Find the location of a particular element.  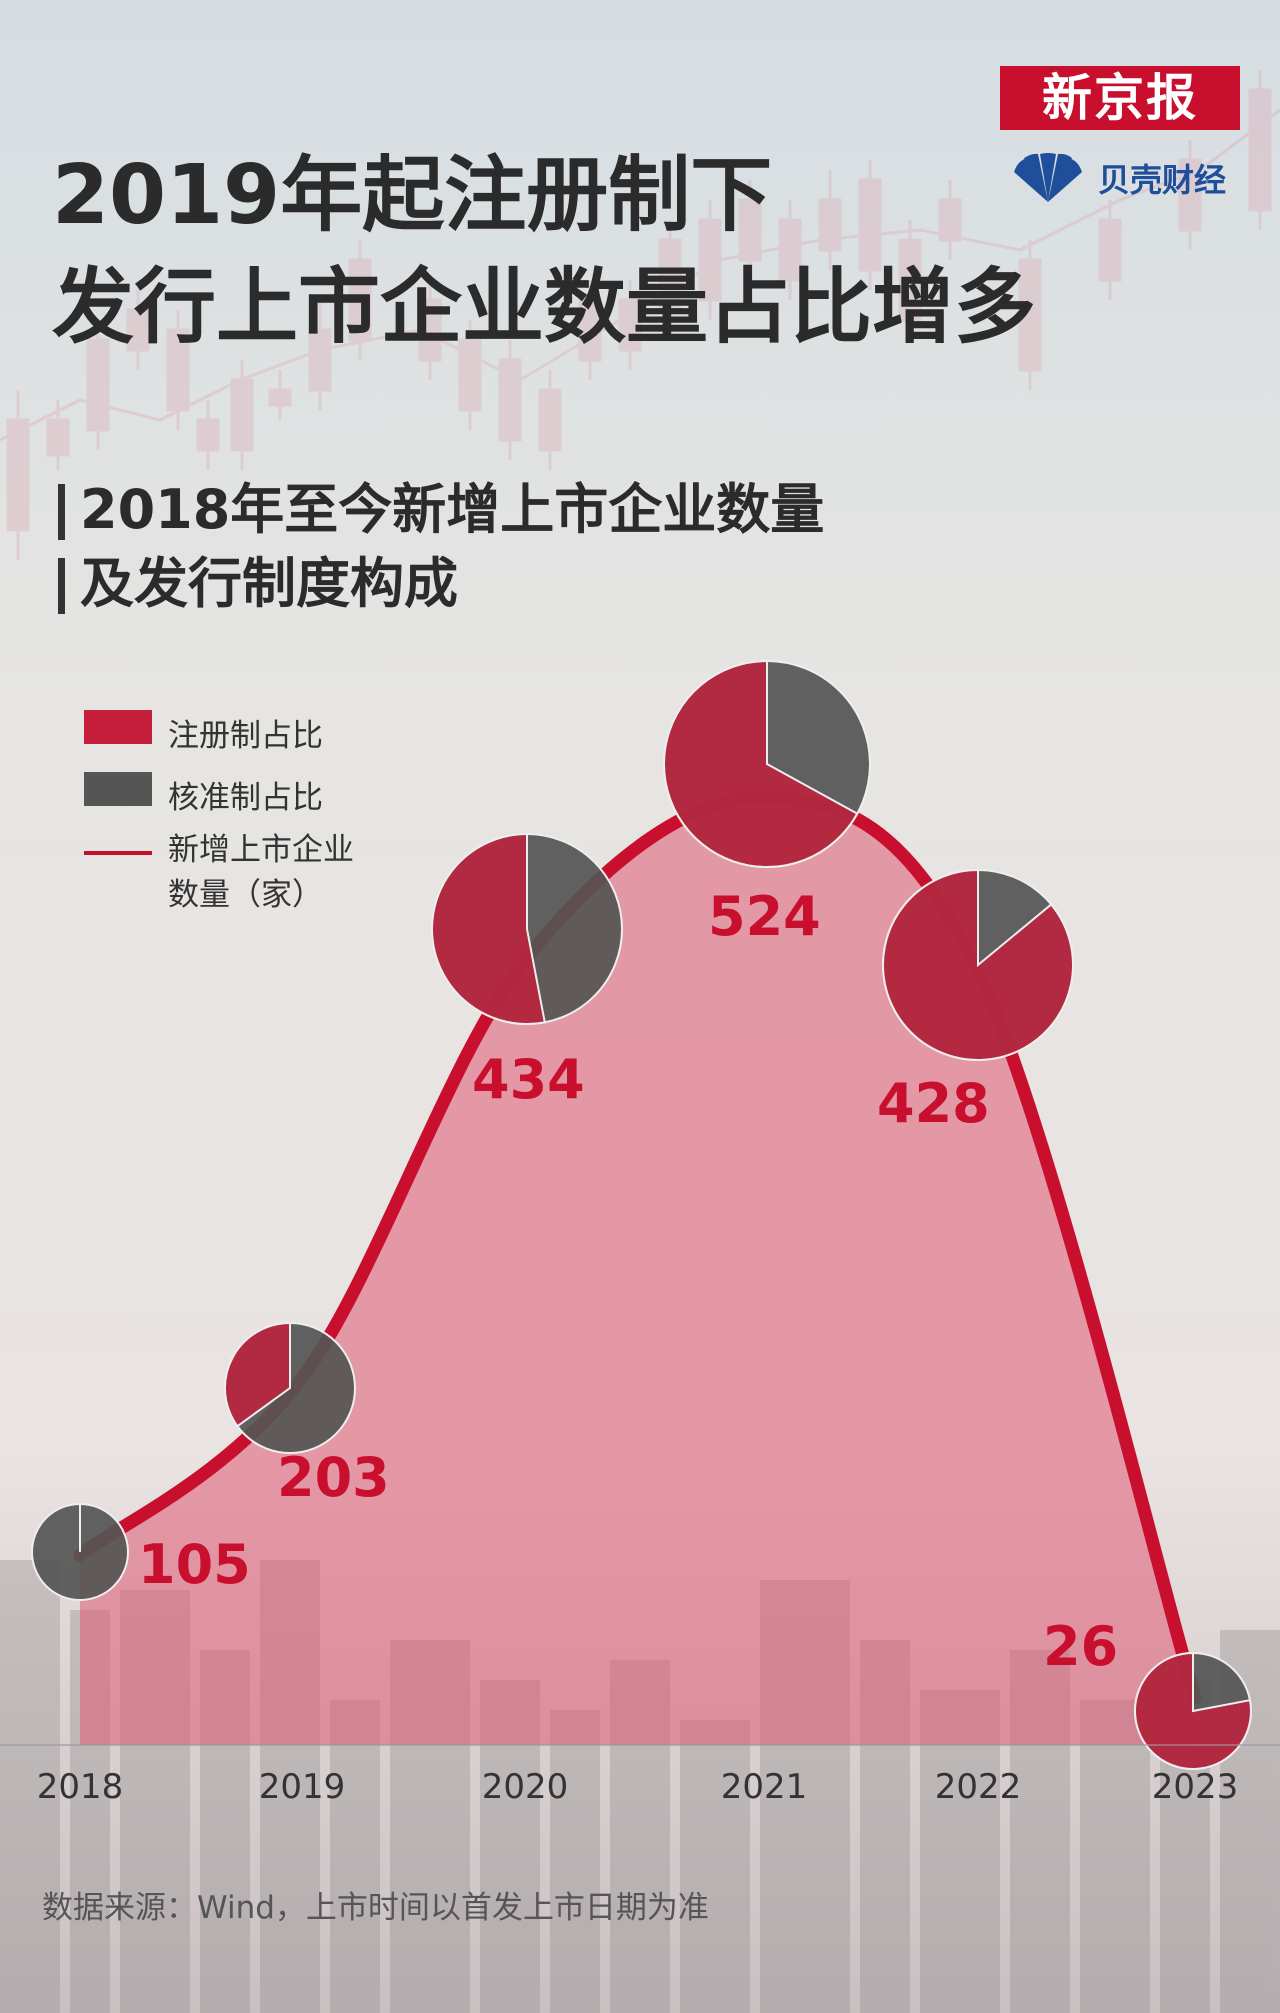

pie-2020 is located at coordinates (527, 928).